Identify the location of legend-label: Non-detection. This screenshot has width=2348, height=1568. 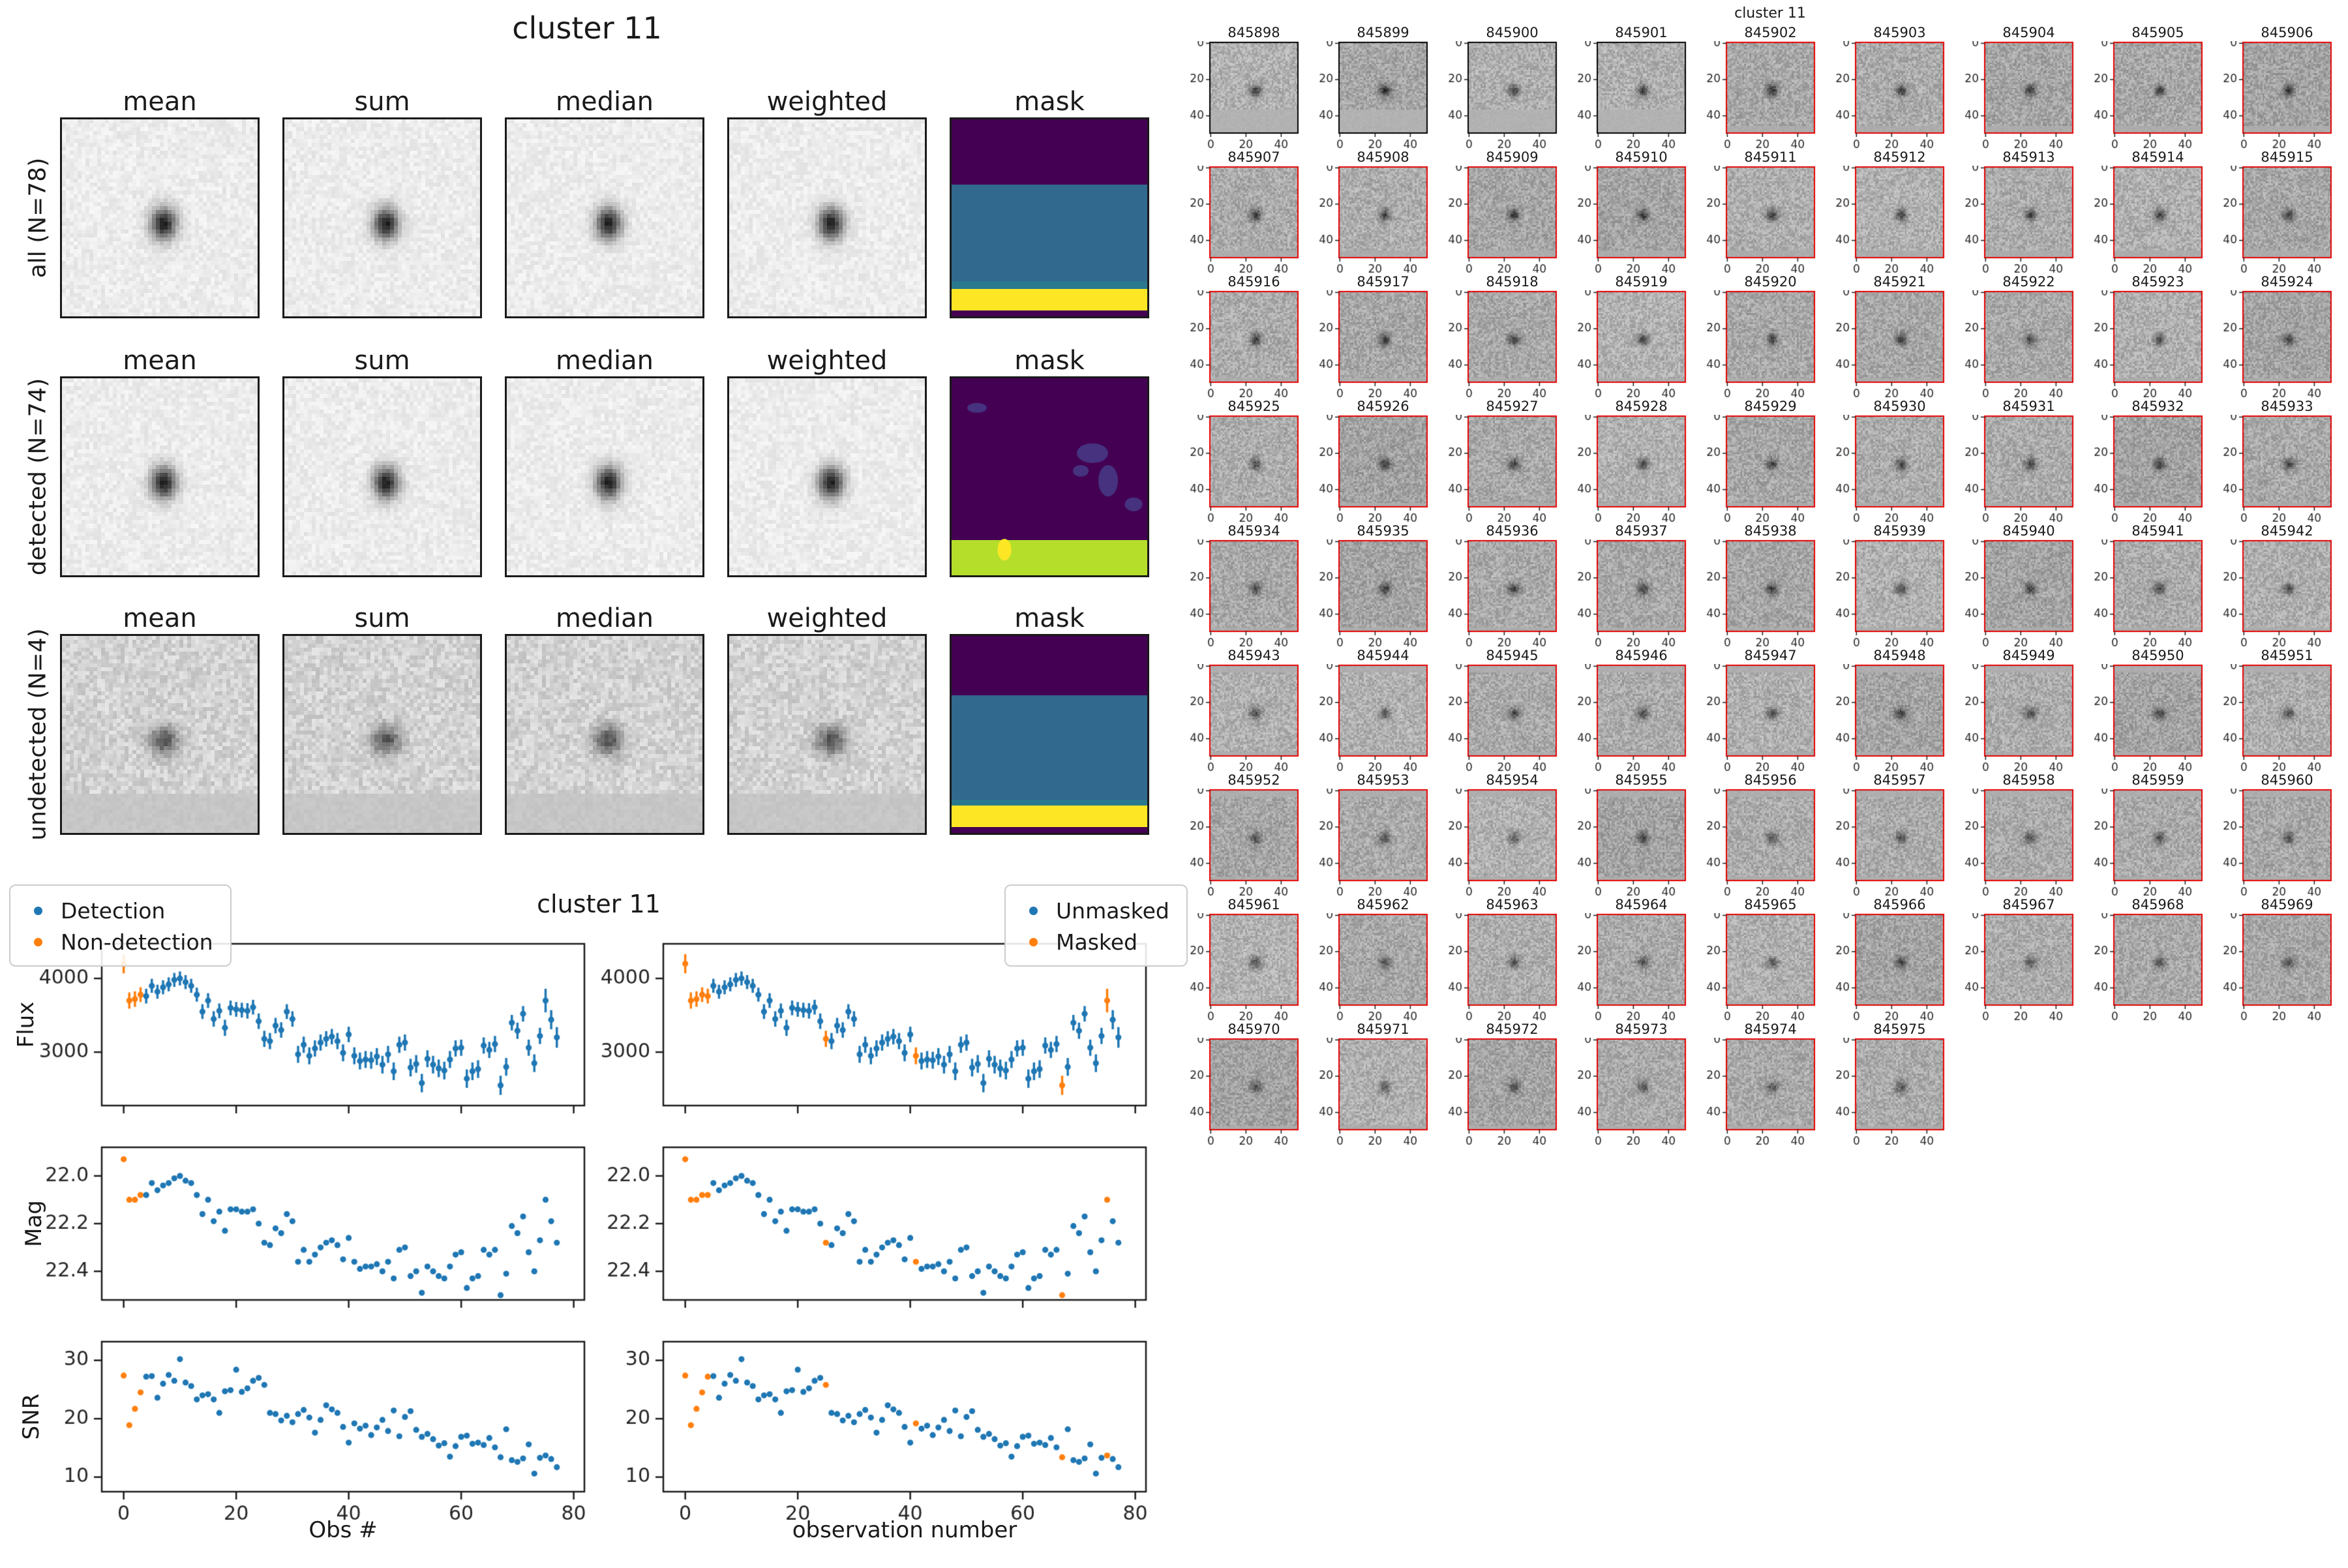
(137, 942).